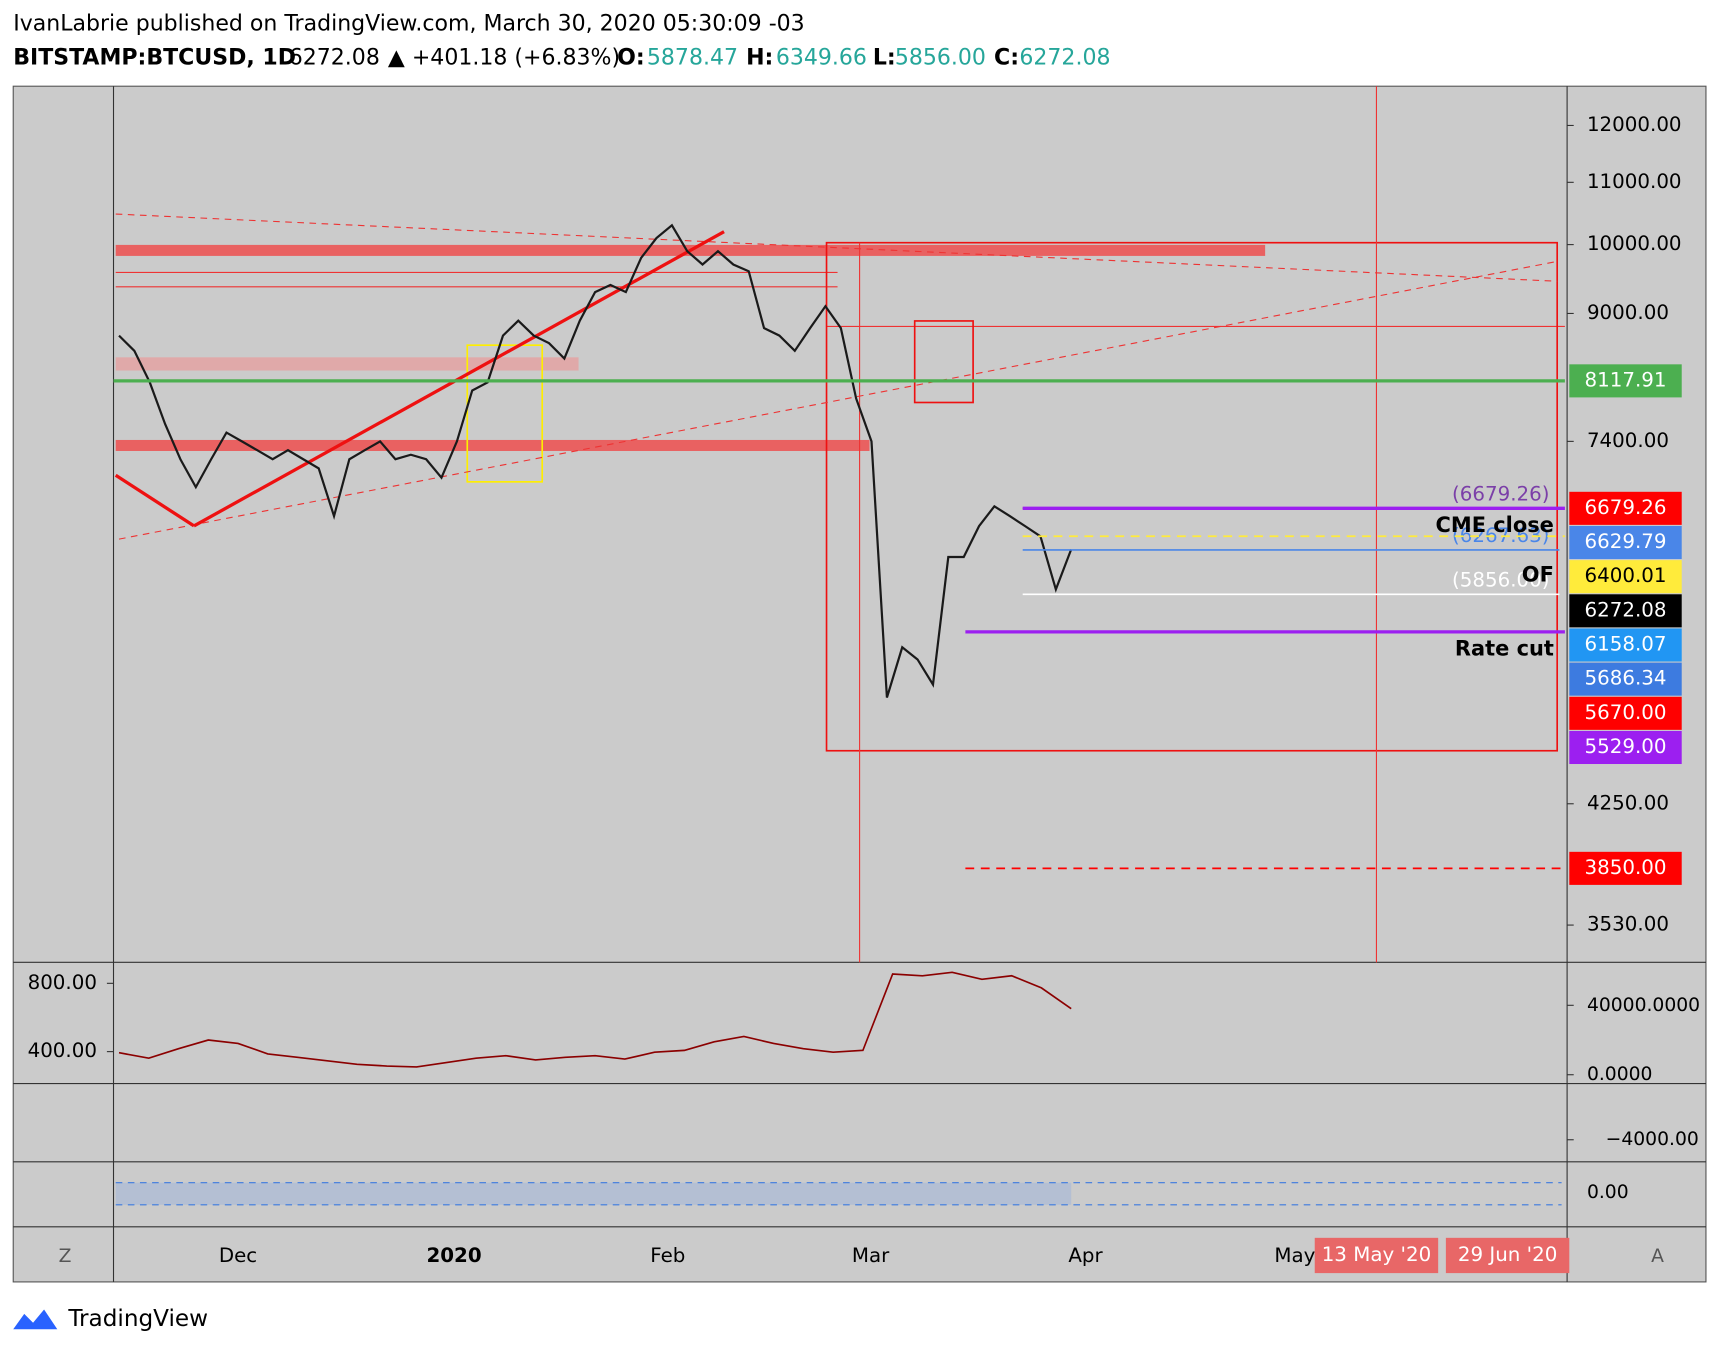 The image size is (1728, 1356). I want to click on o-value: 5878.47, so click(692, 58).